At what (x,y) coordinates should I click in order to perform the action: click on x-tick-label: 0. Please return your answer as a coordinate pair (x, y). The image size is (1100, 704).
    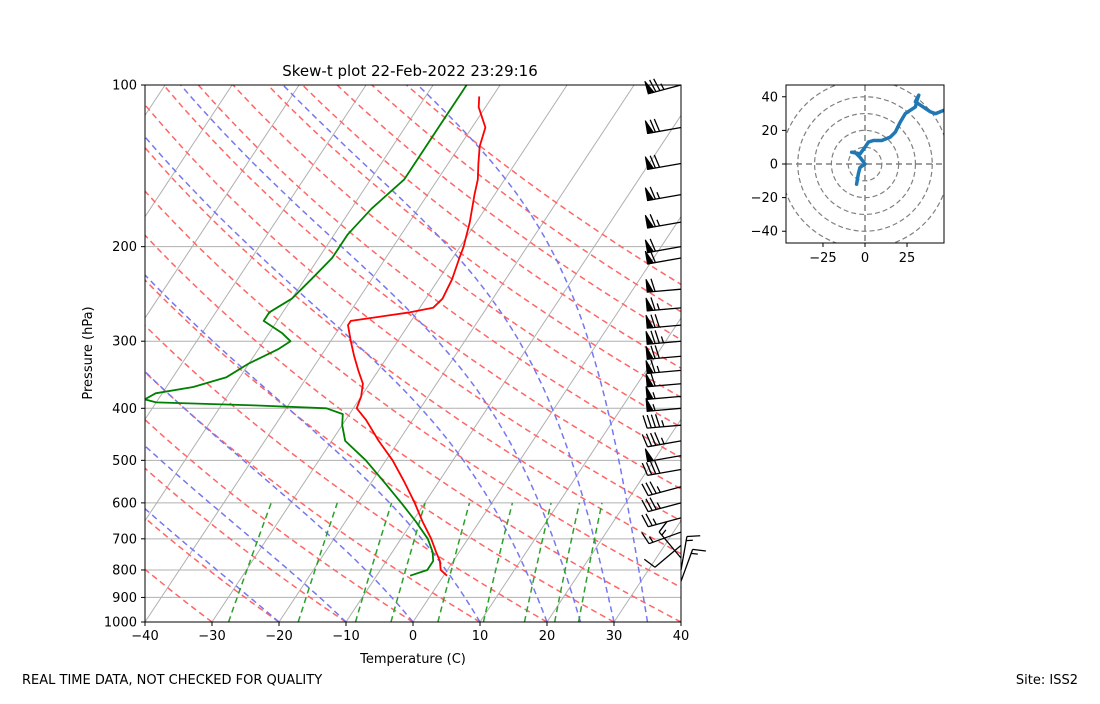
    Looking at the image, I should click on (413, 636).